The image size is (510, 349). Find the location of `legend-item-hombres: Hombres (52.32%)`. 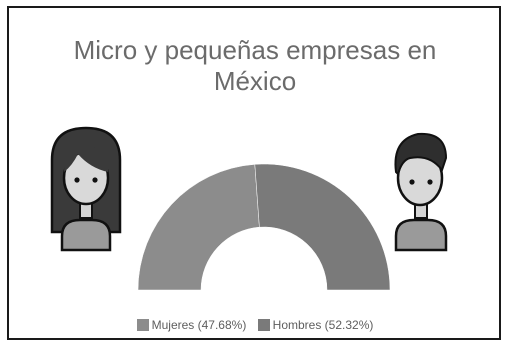

legend-item-hombres: Hombres (52.32%) is located at coordinates (315, 325).